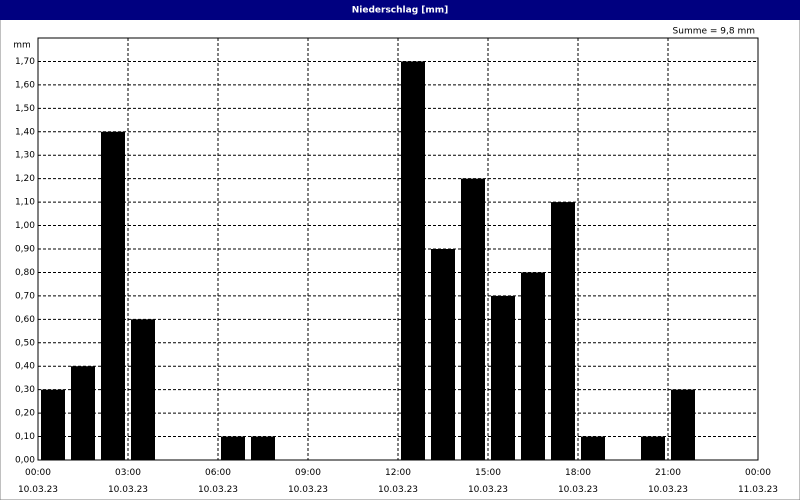 The height and width of the screenshot is (500, 800). What do you see at coordinates (714, 32) in the screenshot?
I see `annotation: Summe = 9,8 mm` at bounding box center [714, 32].